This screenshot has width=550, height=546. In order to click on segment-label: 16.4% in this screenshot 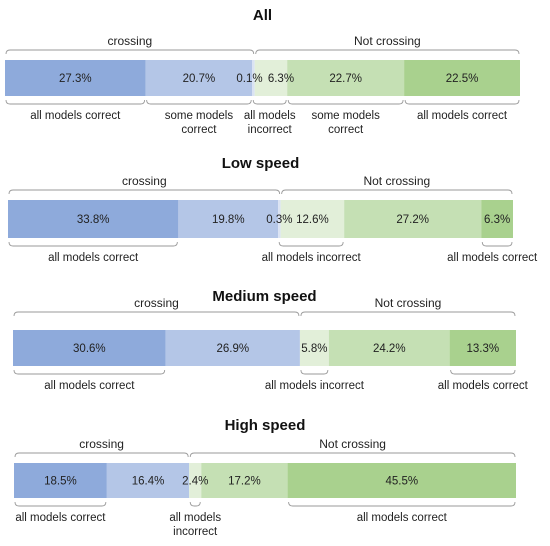, I will do `click(148, 482)`.